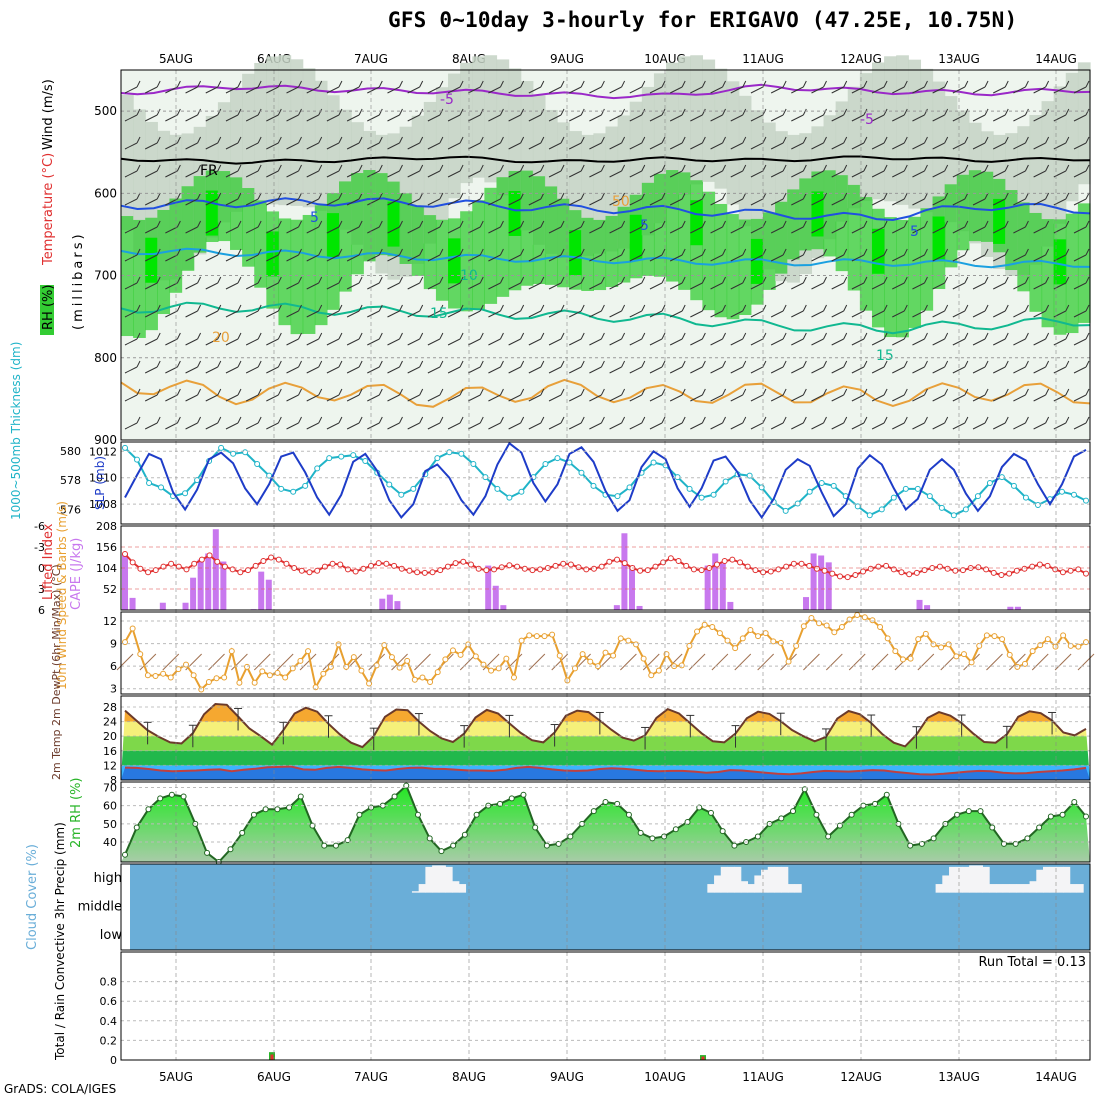  What do you see at coordinates (1020, 888) in the screenshot?
I see `cloud-cell` at bounding box center [1020, 888].